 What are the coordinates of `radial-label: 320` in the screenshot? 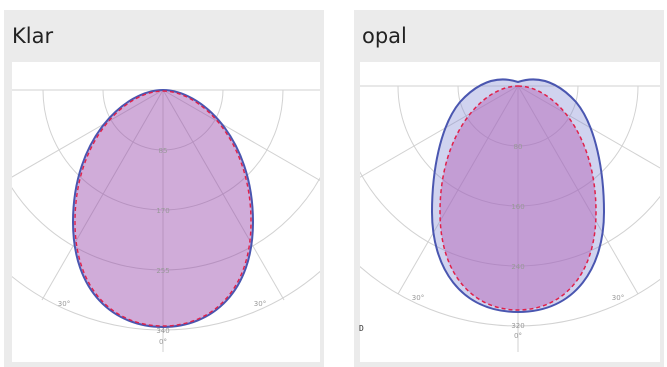 It's located at (517, 326).